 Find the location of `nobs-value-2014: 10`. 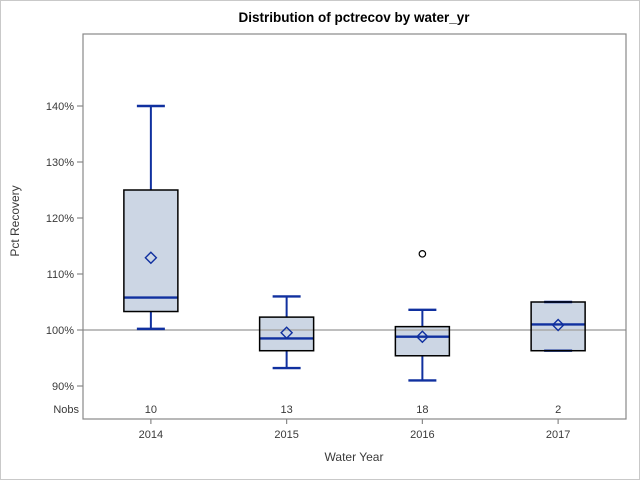

nobs-value-2014: 10 is located at coordinates (151, 410).